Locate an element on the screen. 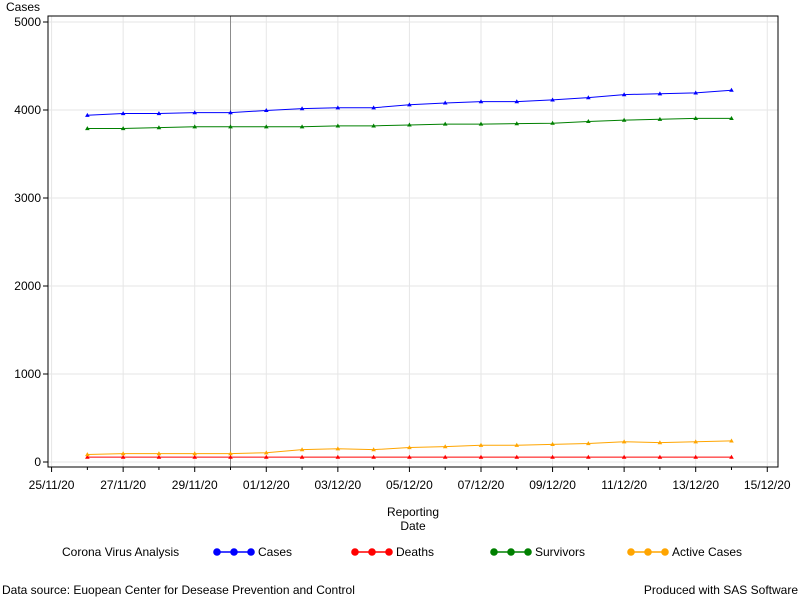 This screenshot has height=600, width=800. x-tick-label: 01/12/20 is located at coordinates (266, 485).